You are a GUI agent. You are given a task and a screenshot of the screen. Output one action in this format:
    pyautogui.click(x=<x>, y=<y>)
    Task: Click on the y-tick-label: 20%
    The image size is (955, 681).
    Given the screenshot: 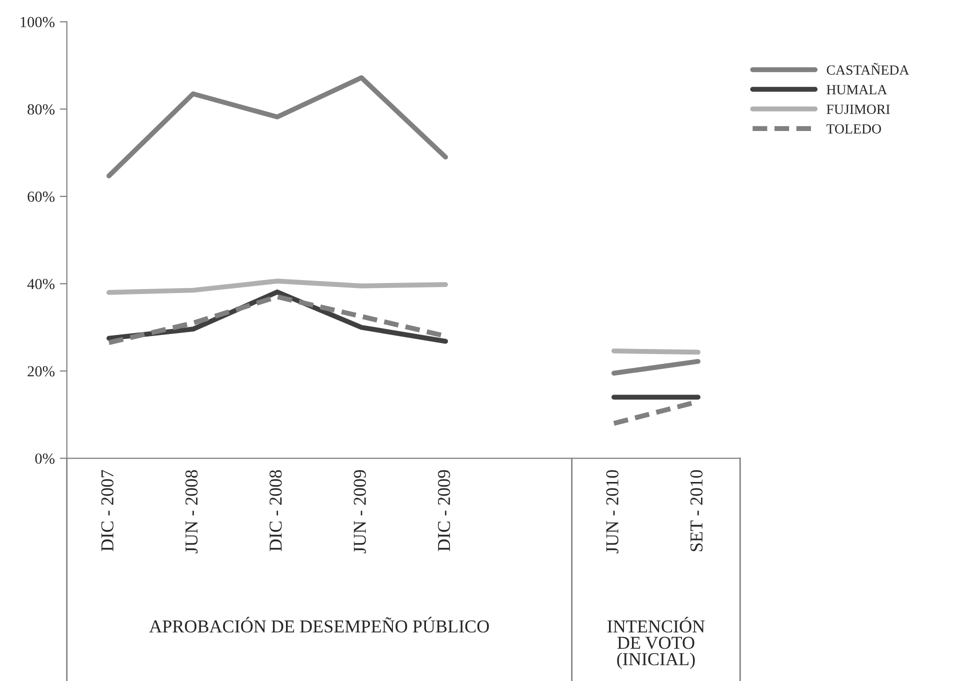 What is the action you would take?
    pyautogui.click(x=41, y=371)
    